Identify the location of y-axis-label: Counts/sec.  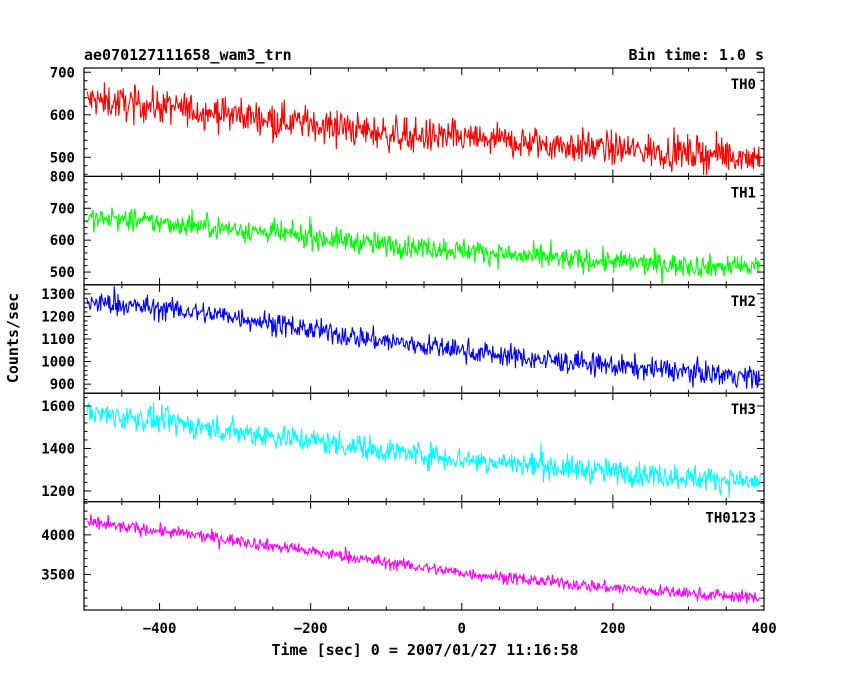
(13, 338).